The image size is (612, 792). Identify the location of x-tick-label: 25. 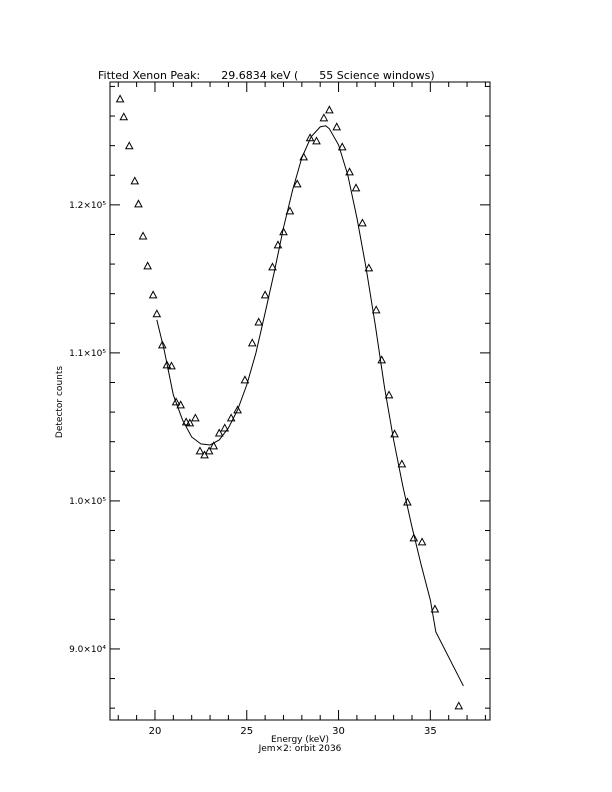
(246, 731).